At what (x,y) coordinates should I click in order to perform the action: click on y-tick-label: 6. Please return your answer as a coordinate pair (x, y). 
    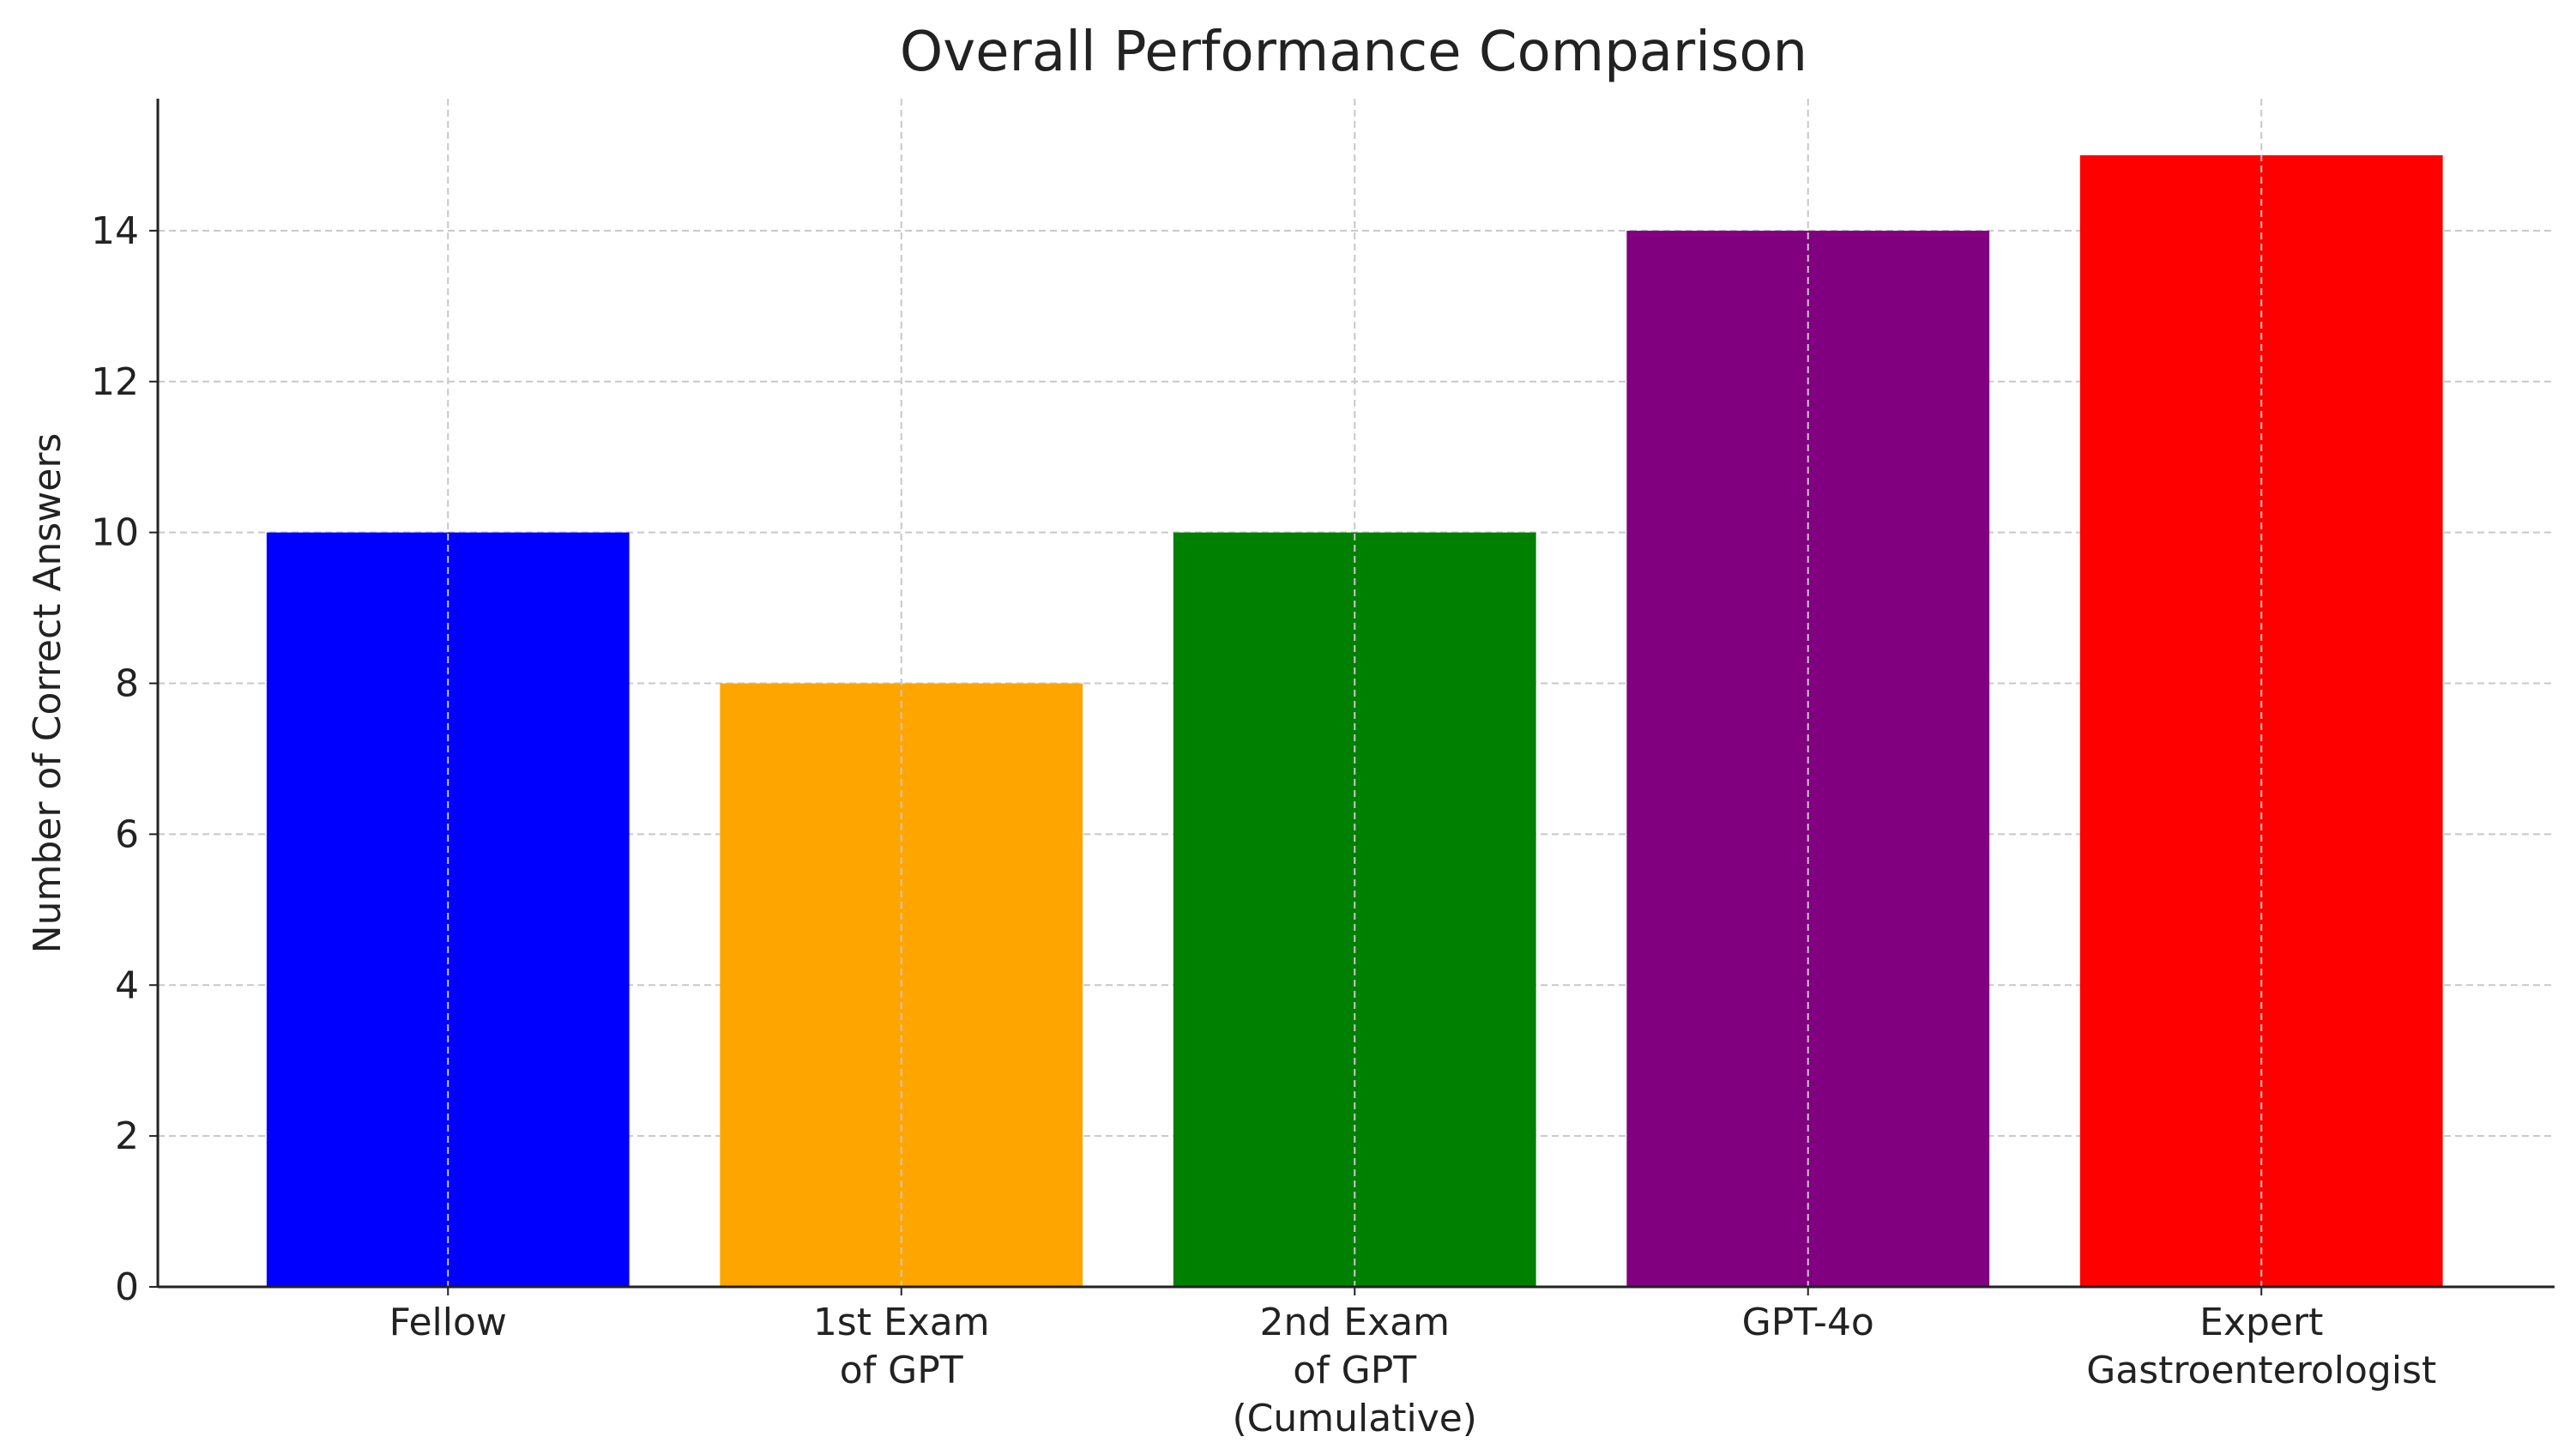
    Looking at the image, I should click on (127, 834).